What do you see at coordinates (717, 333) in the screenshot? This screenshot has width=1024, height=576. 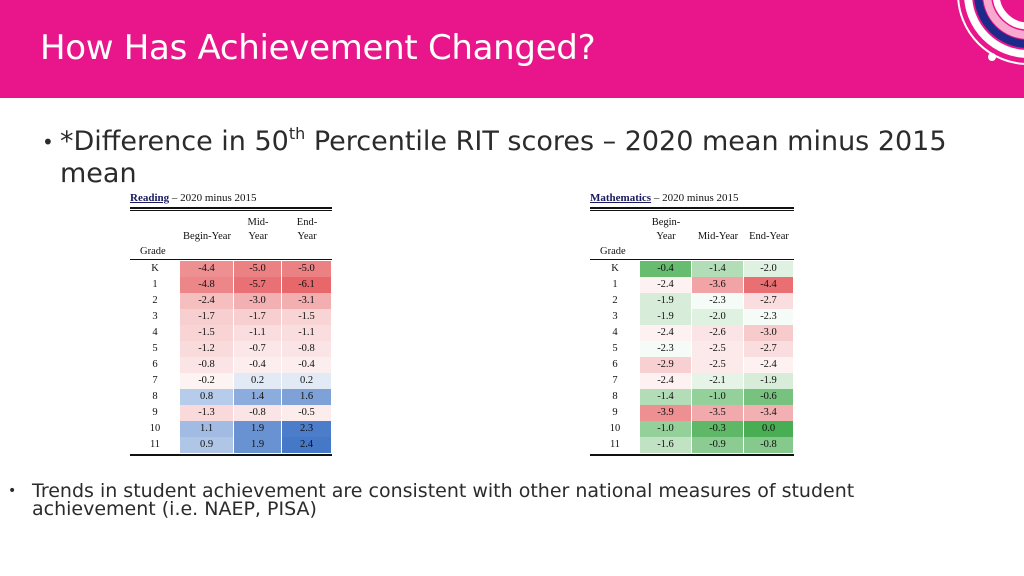 I see `value-cell: -2.6` at bounding box center [717, 333].